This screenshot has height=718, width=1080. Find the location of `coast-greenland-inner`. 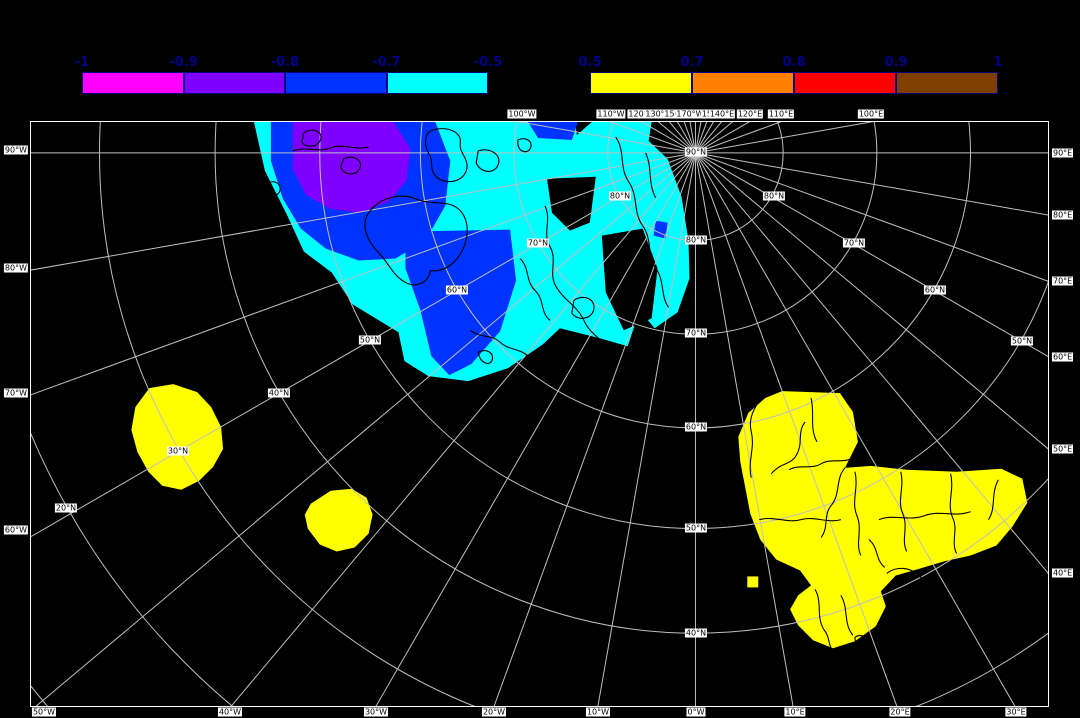

coast-greenland-inner is located at coordinates (651, 175).